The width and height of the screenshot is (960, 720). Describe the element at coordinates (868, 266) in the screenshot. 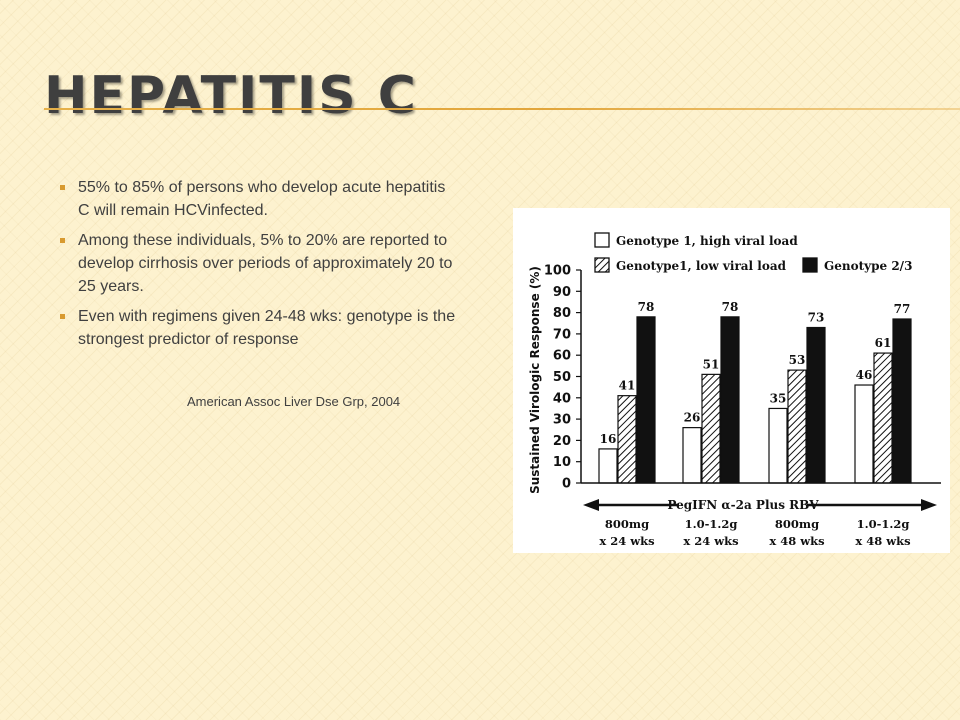

I see `legend-label-3: Genotype 2/3` at that location.